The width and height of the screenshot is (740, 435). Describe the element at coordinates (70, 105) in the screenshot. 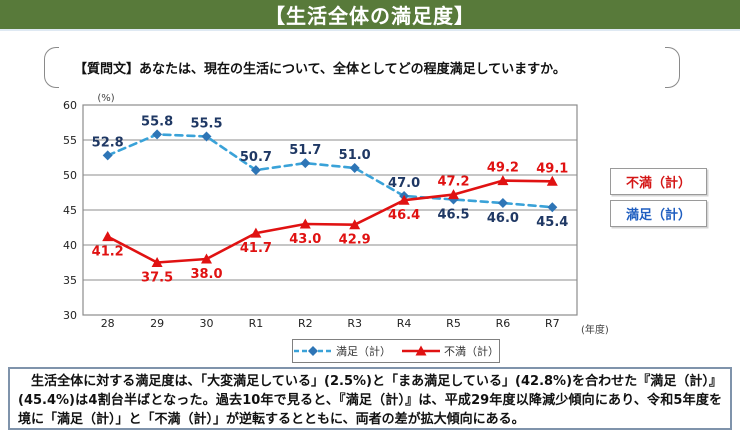

I see `svg-text: 60` at that location.